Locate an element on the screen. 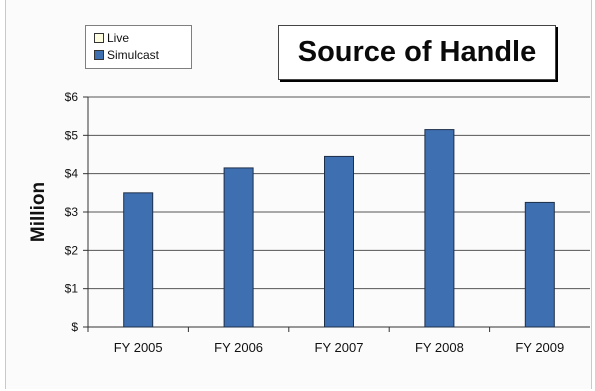  x-tick-label: FY 2007 is located at coordinates (339, 347).